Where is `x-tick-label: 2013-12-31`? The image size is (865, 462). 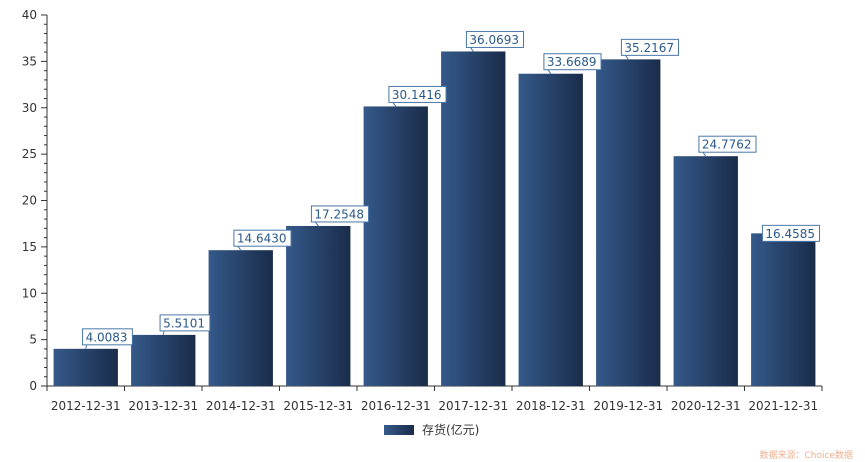 x-tick-label: 2013-12-31 is located at coordinates (163, 406).